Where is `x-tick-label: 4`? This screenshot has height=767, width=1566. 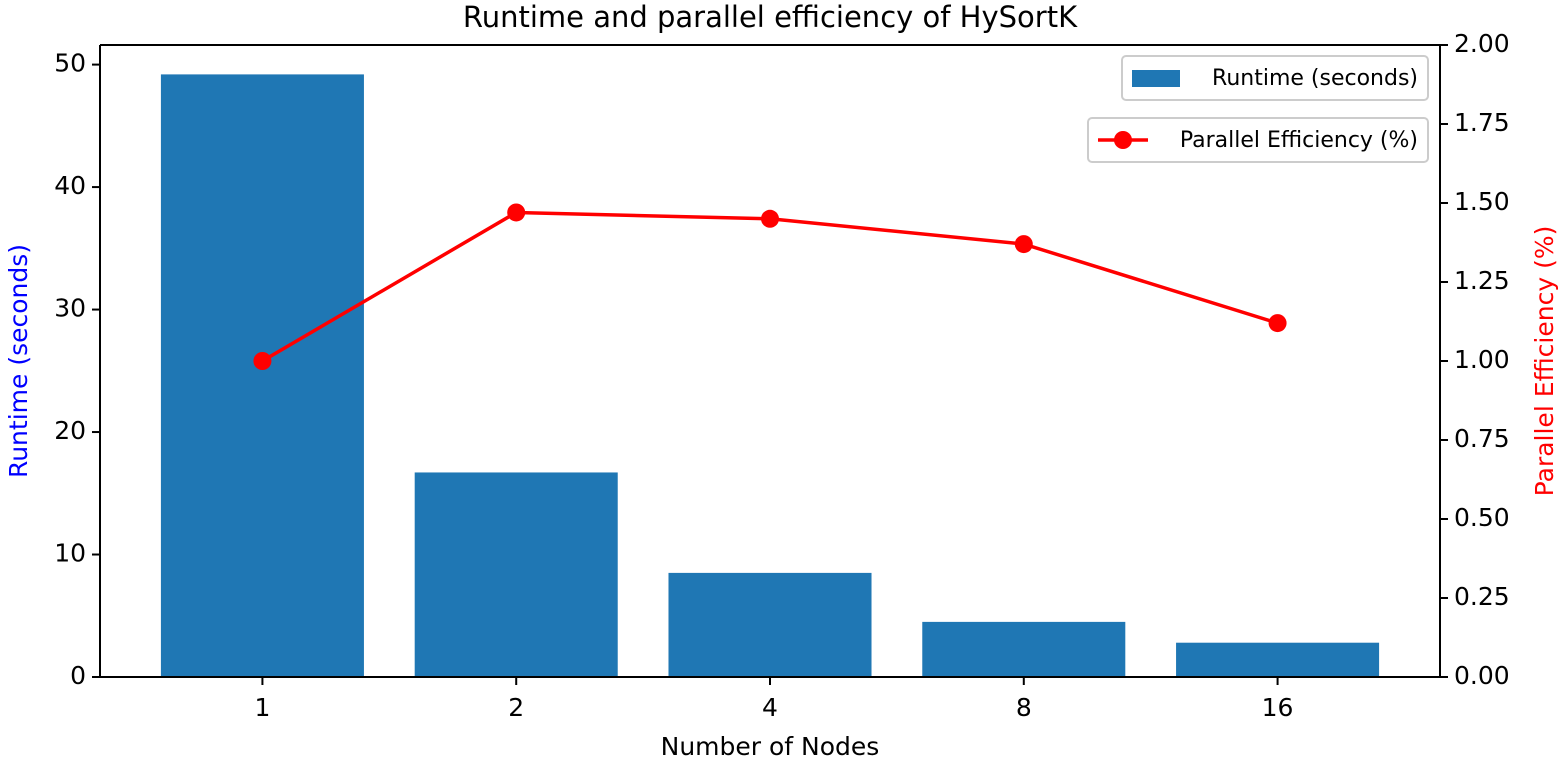
x-tick-label: 4 is located at coordinates (770, 707).